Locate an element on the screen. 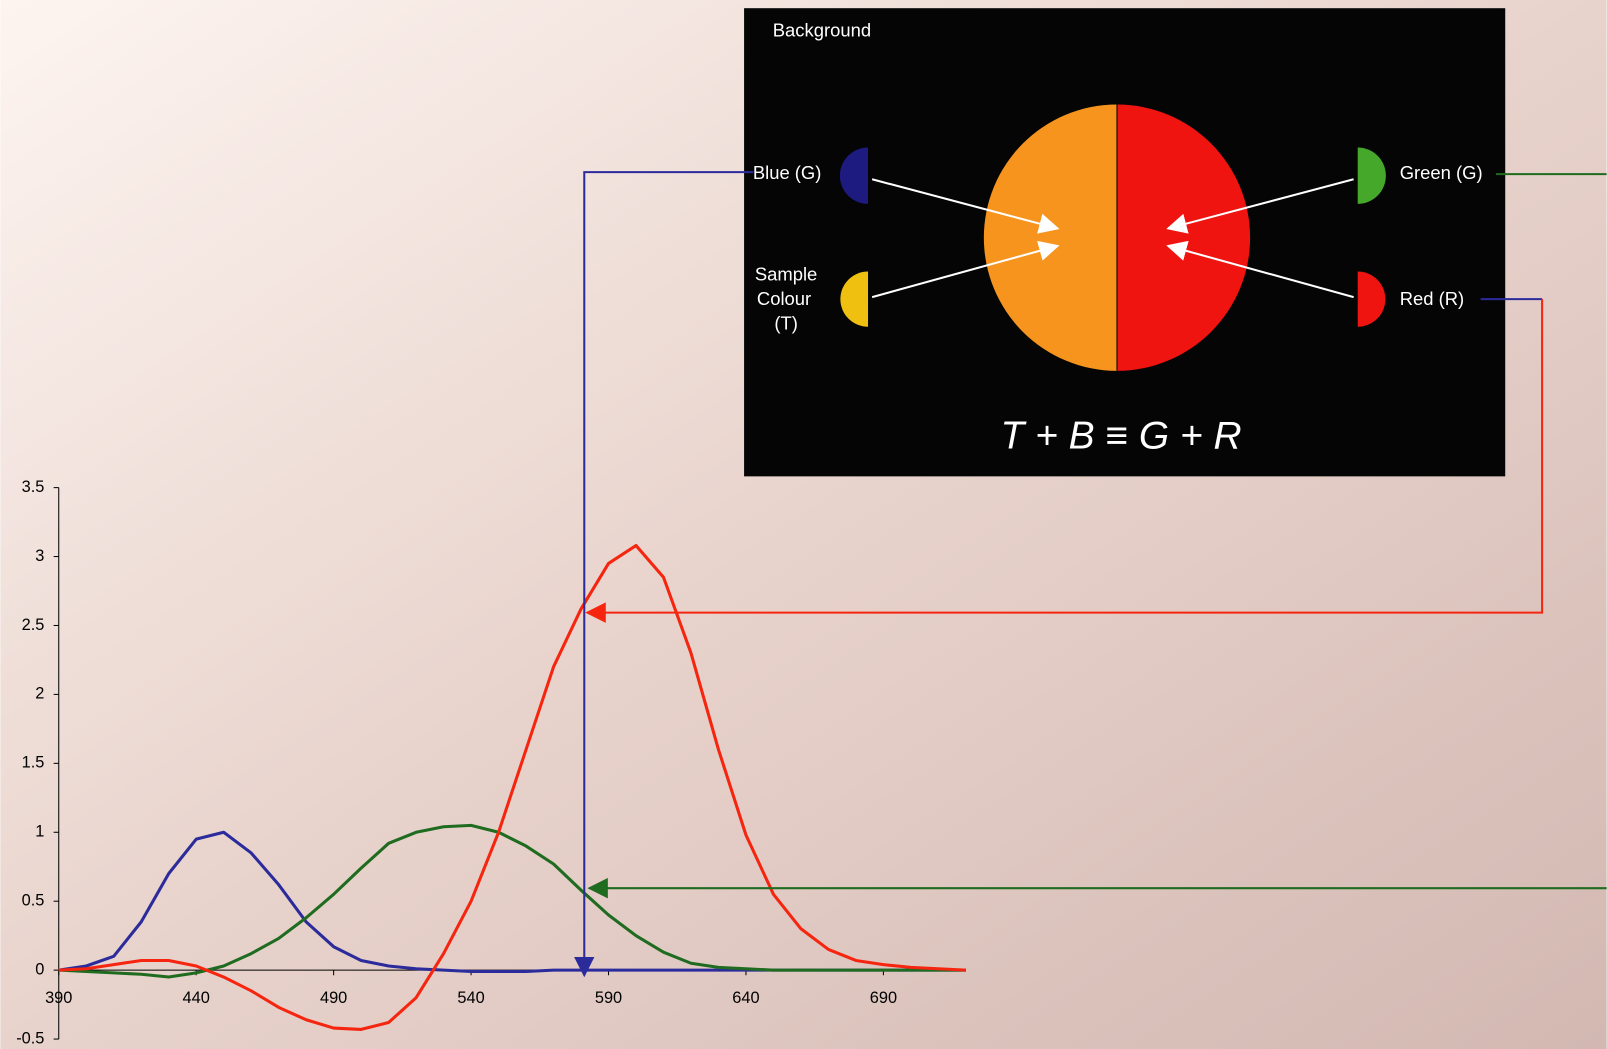 The image size is (1607, 1049). y-tick-label: 1 is located at coordinates (39, 832).